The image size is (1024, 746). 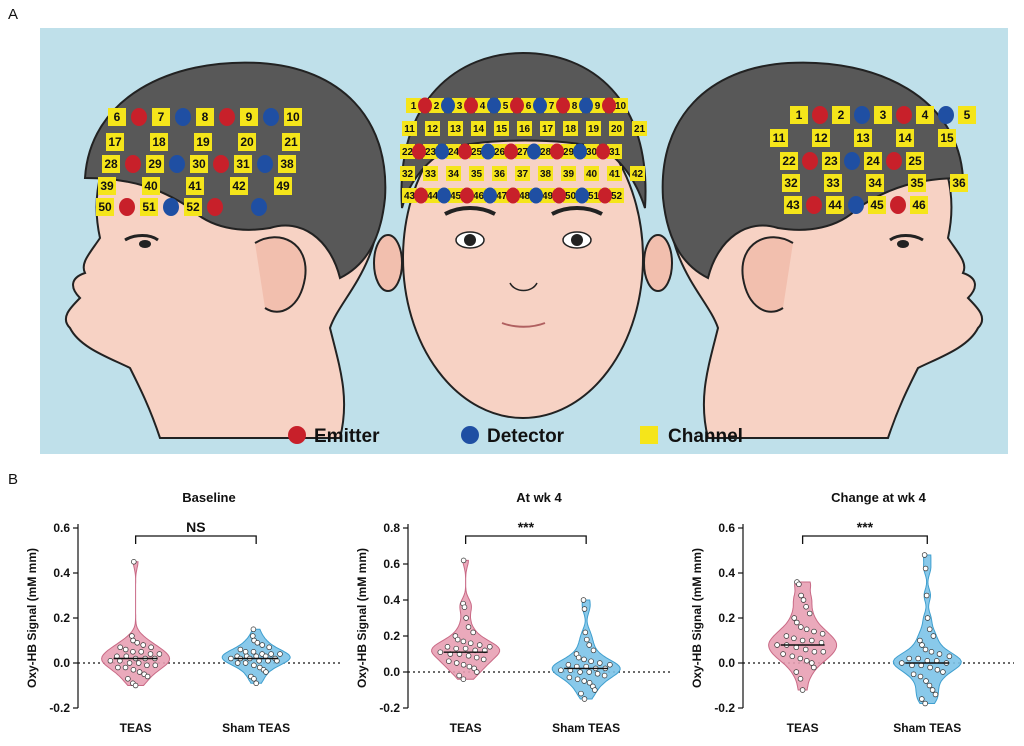 What do you see at coordinates (408, 152) in the screenshot?
I see `channel-label: 22` at bounding box center [408, 152].